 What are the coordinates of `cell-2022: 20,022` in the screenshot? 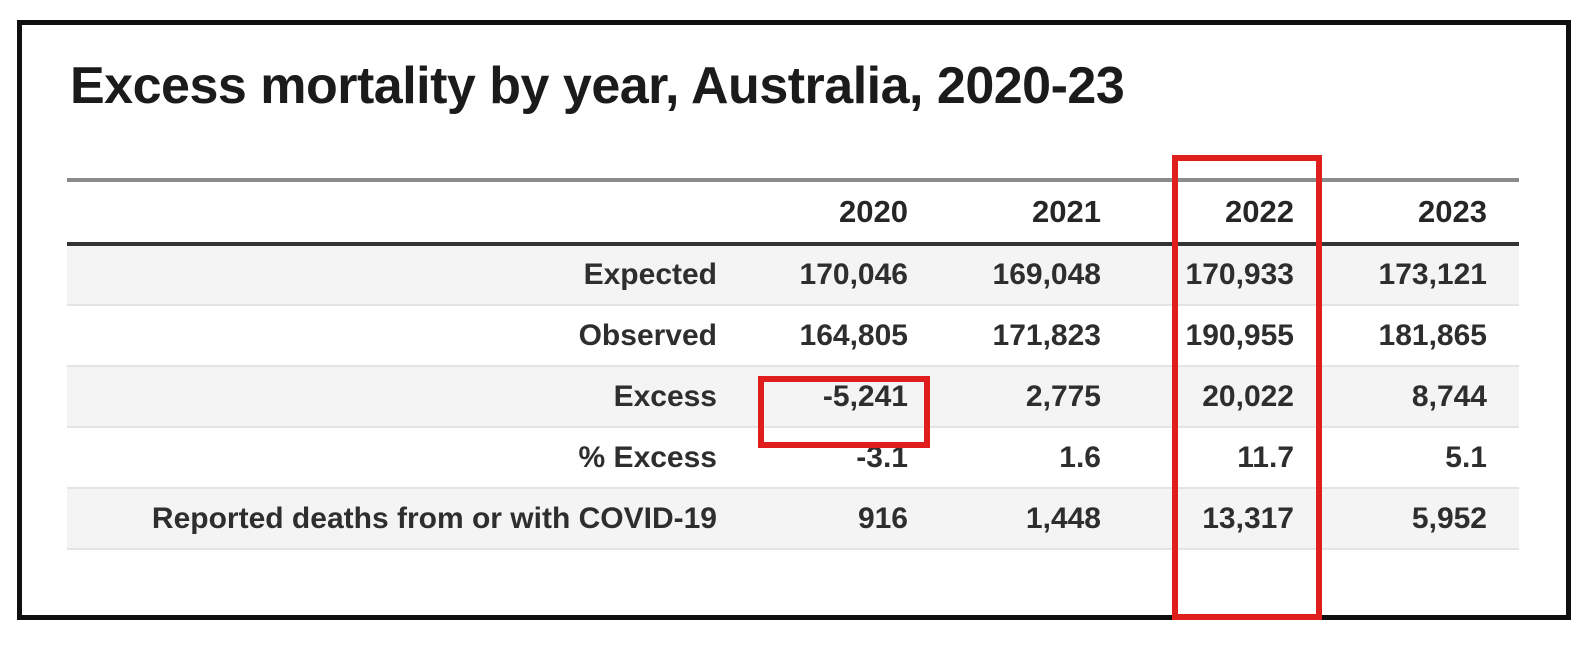 It's located at (1248, 396).